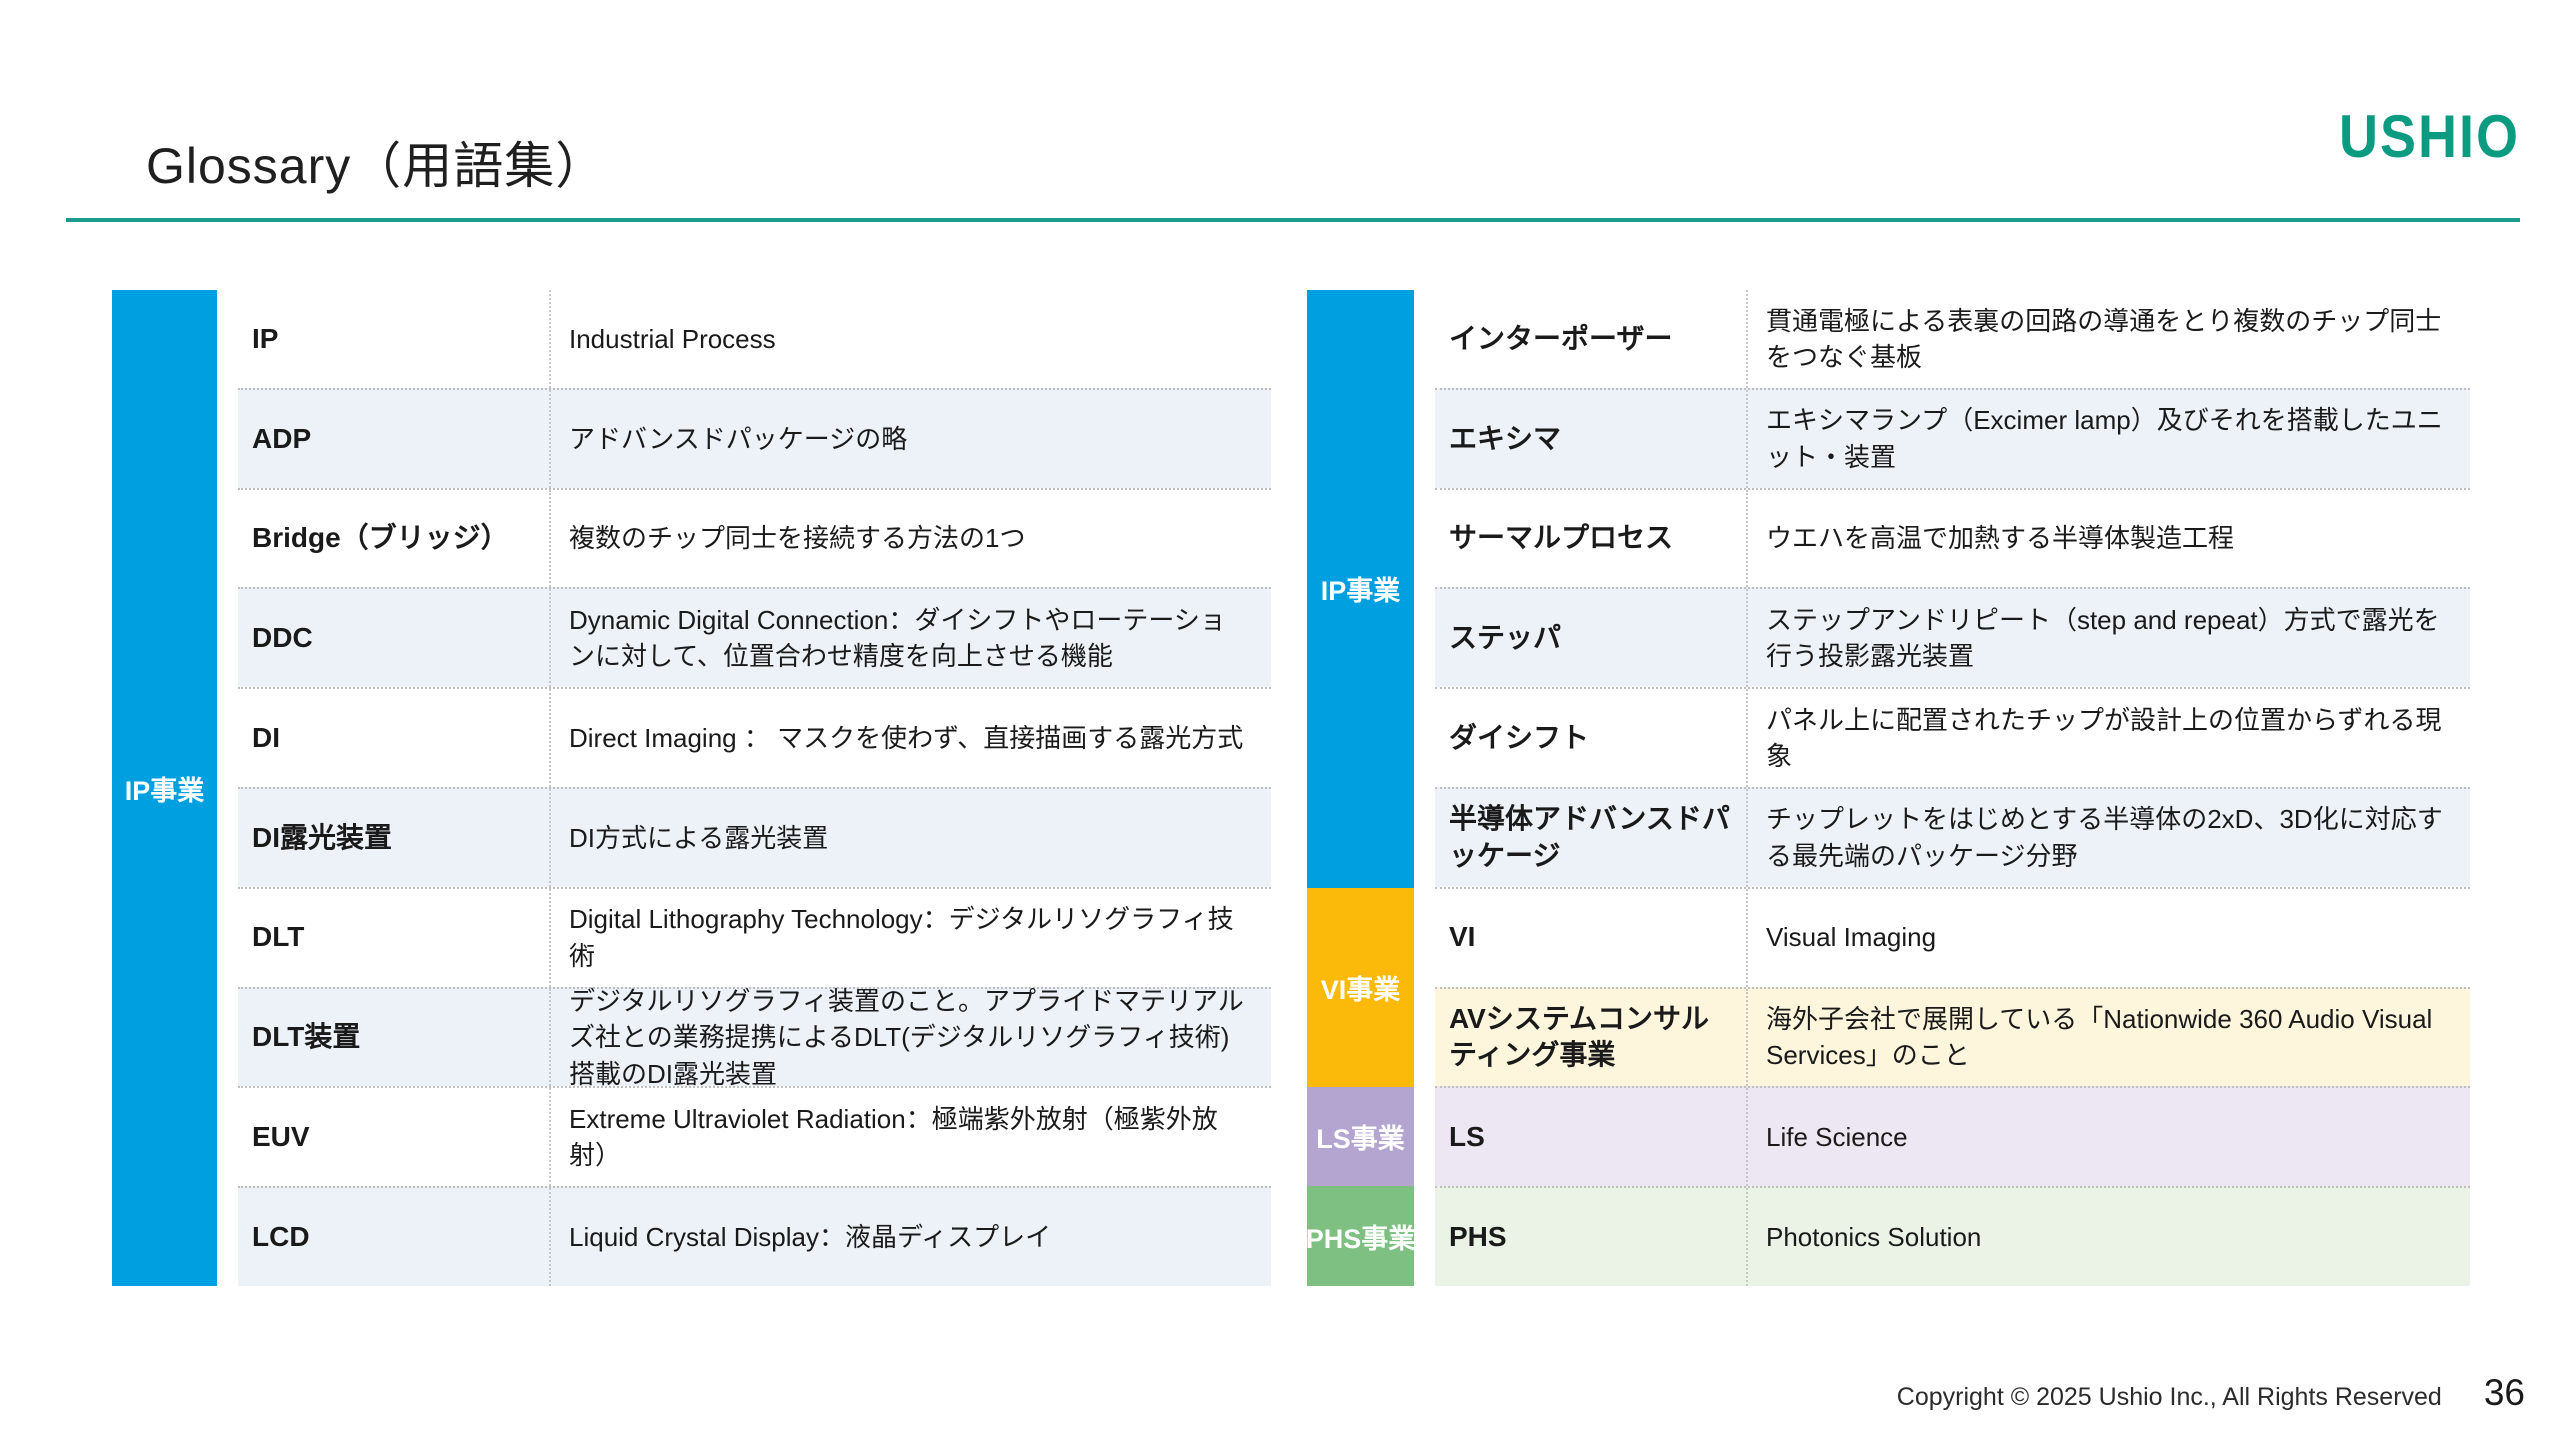  Describe the element at coordinates (380, 538) in the screenshot. I see `term-cell: Bridge（ブリッジ）` at that location.